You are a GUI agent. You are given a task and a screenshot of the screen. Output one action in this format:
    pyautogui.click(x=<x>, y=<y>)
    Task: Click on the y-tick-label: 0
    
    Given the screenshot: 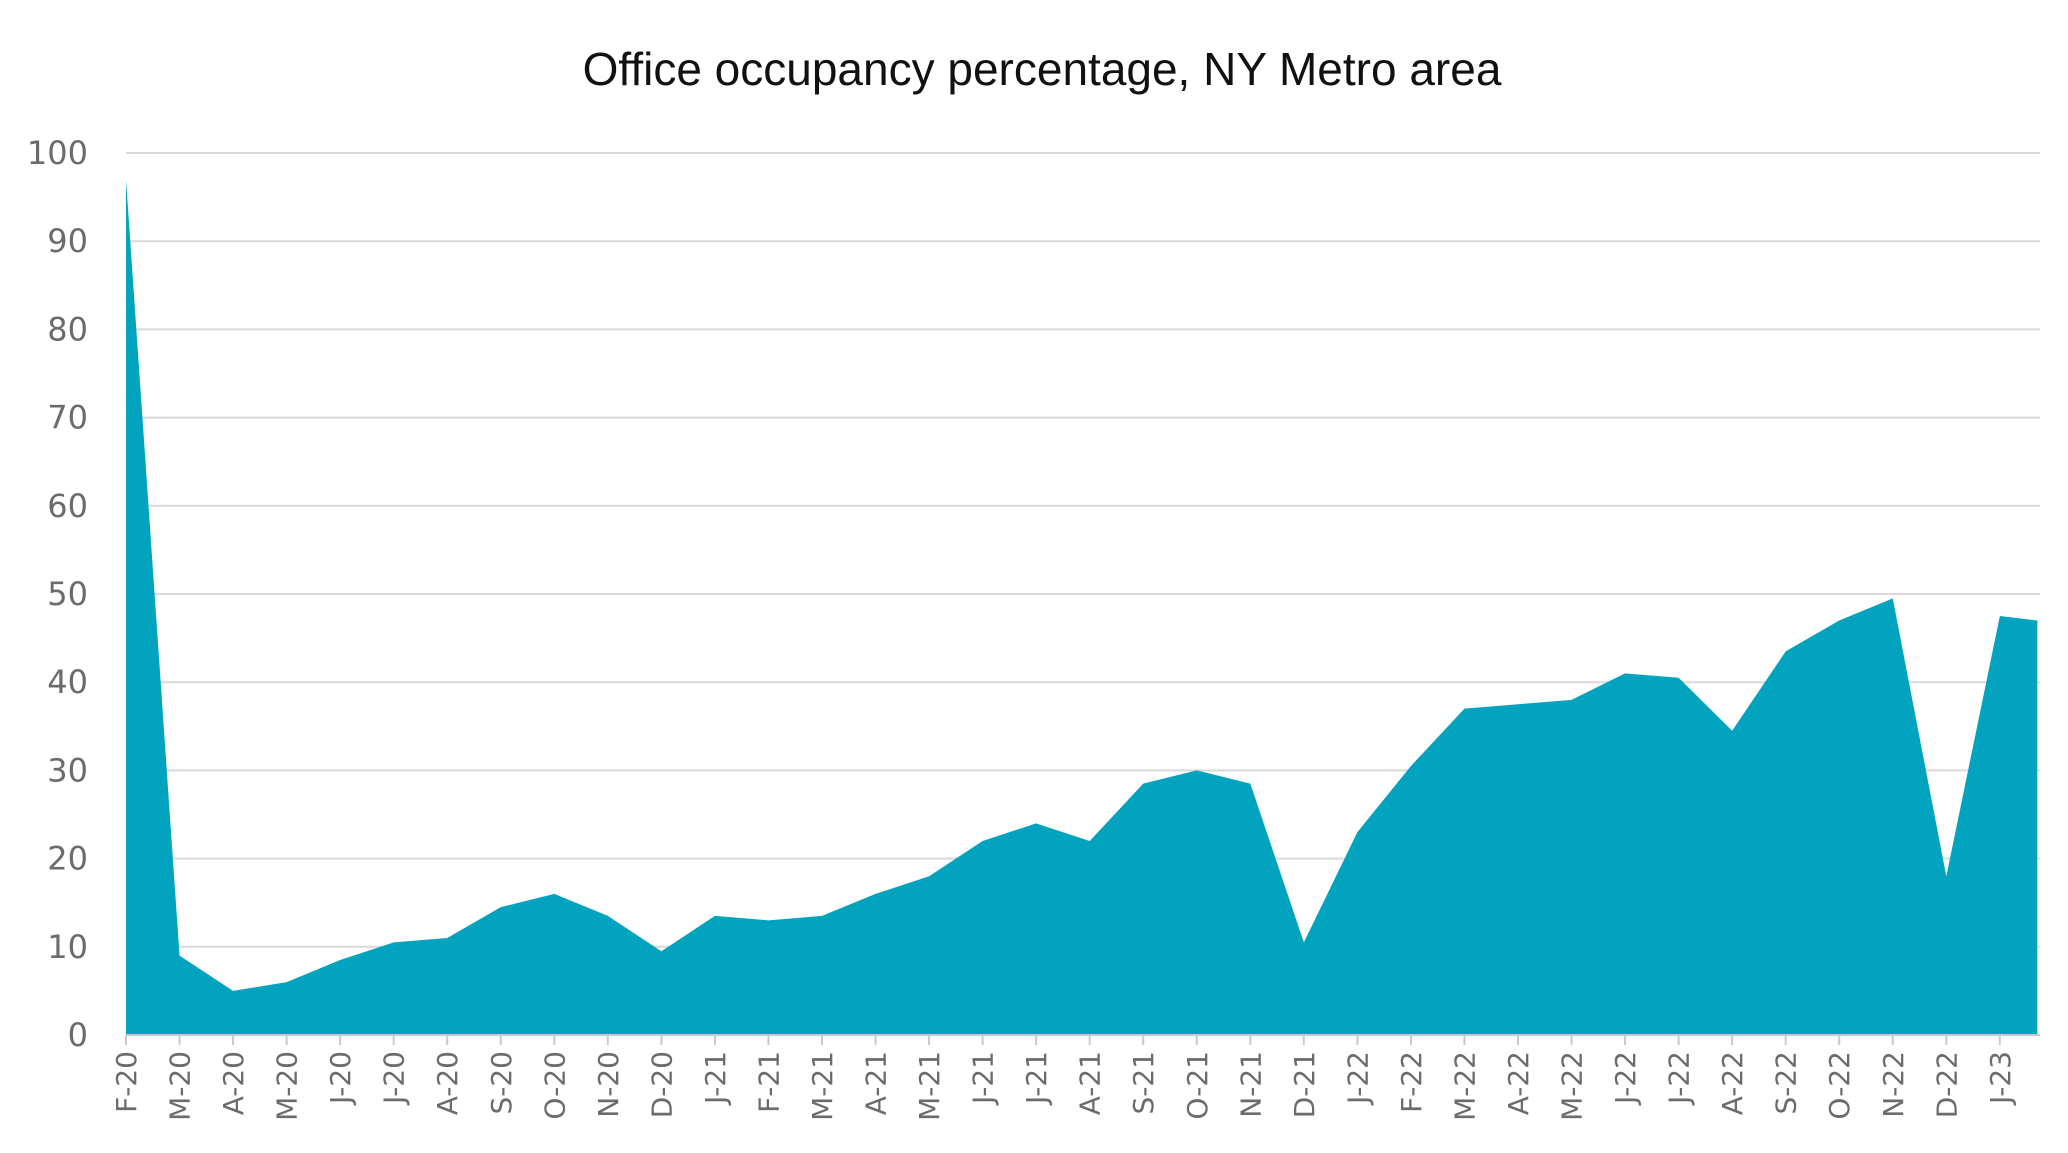 What is the action you would take?
    pyautogui.click(x=78, y=1035)
    